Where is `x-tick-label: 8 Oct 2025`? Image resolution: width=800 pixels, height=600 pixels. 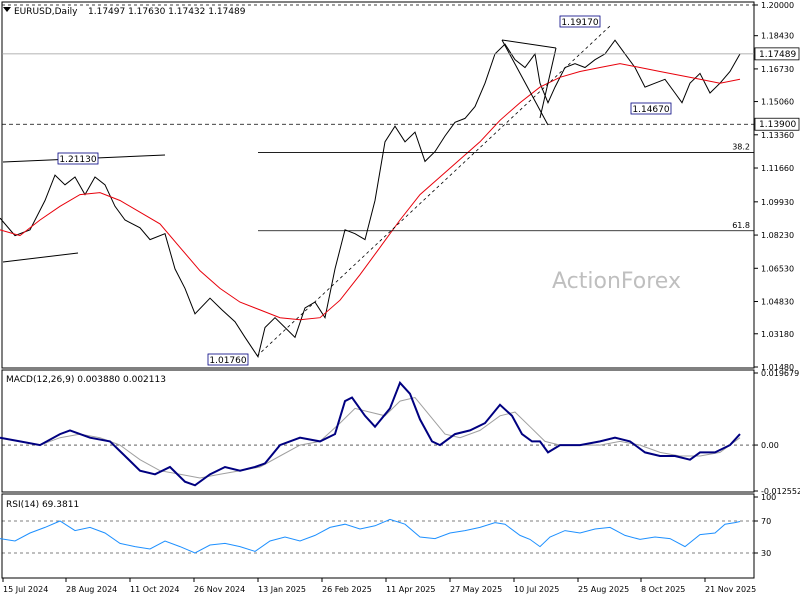 x-tick-label: 8 Oct 2025 is located at coordinates (663, 589).